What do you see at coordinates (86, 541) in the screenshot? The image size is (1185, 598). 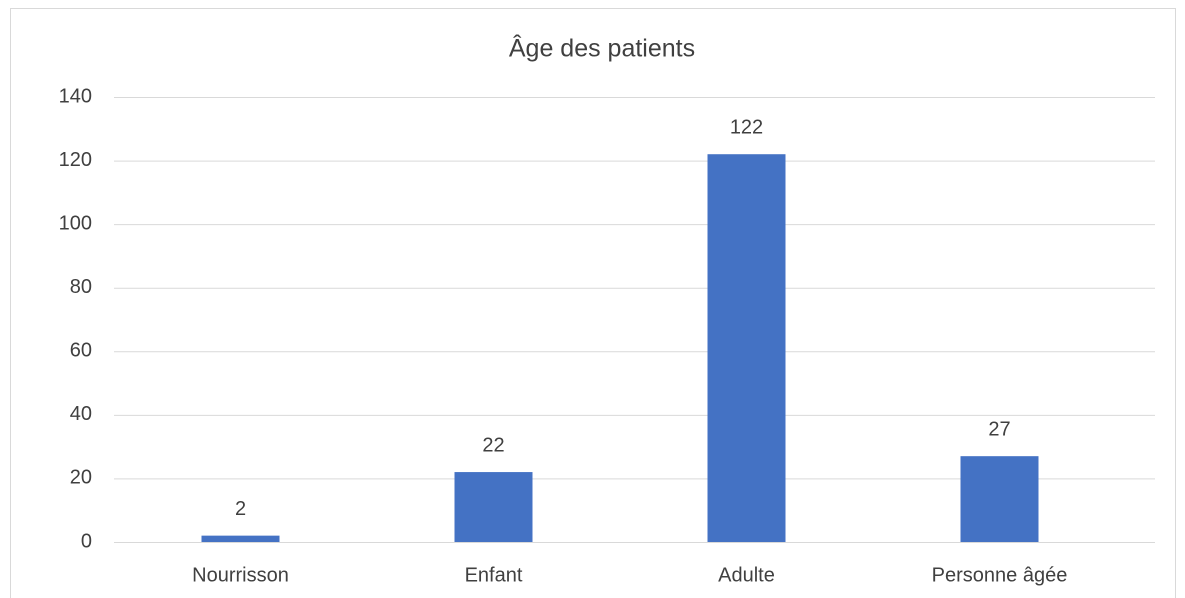 I see `y-tick-label: 0` at bounding box center [86, 541].